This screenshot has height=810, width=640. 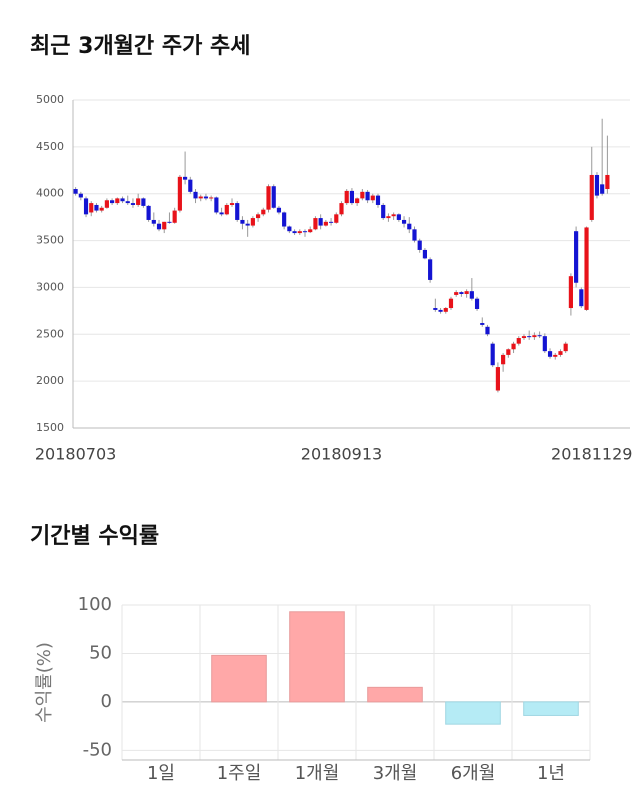 What do you see at coordinates (50, 193) in the screenshot?
I see `y-tick-label: 4000` at bounding box center [50, 193].